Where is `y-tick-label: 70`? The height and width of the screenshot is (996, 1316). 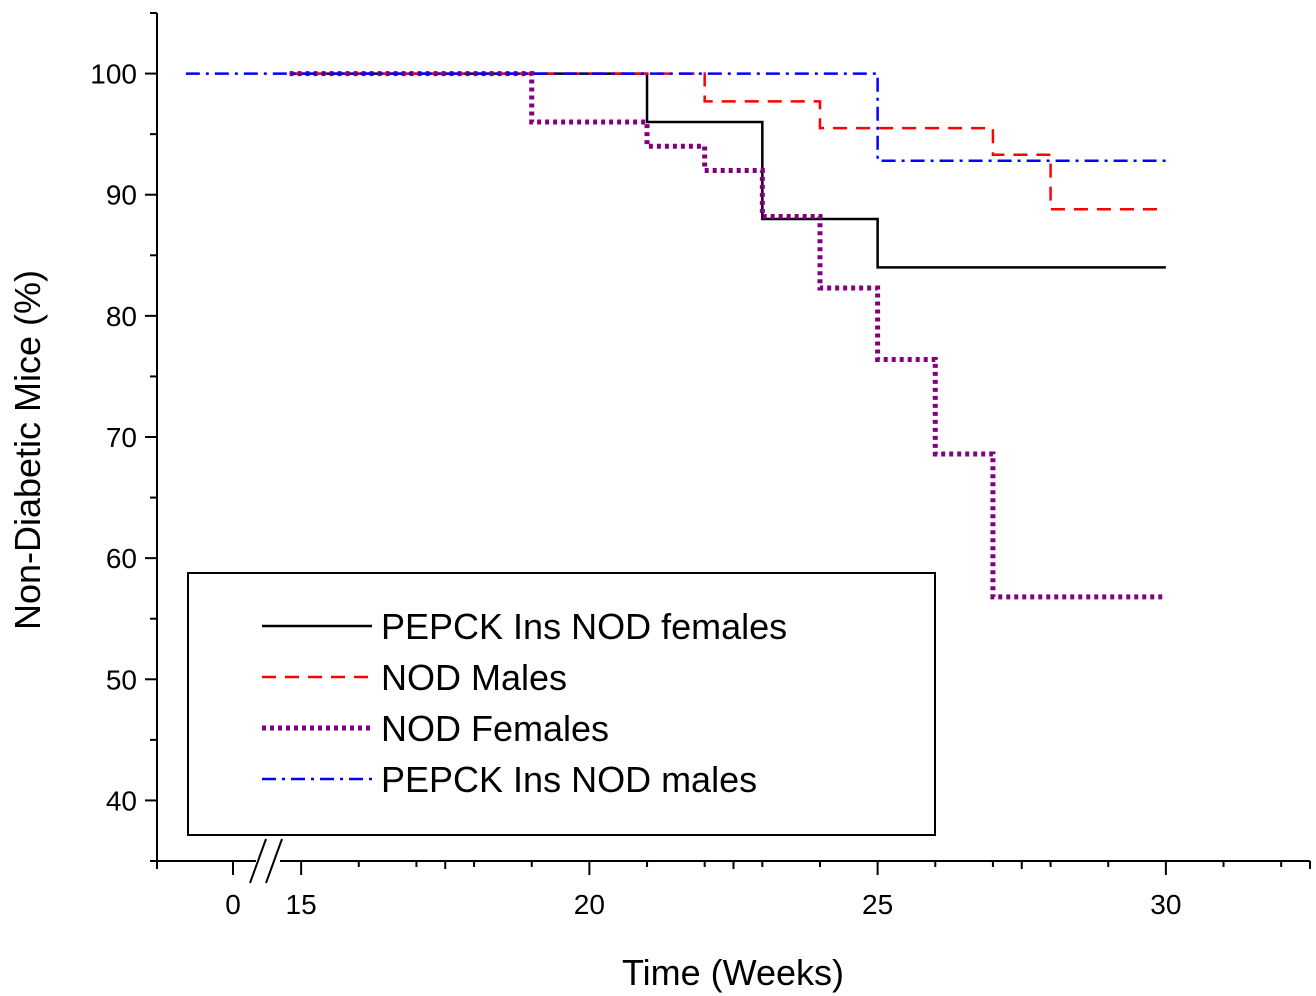
y-tick-label: 70 is located at coordinates (121, 437).